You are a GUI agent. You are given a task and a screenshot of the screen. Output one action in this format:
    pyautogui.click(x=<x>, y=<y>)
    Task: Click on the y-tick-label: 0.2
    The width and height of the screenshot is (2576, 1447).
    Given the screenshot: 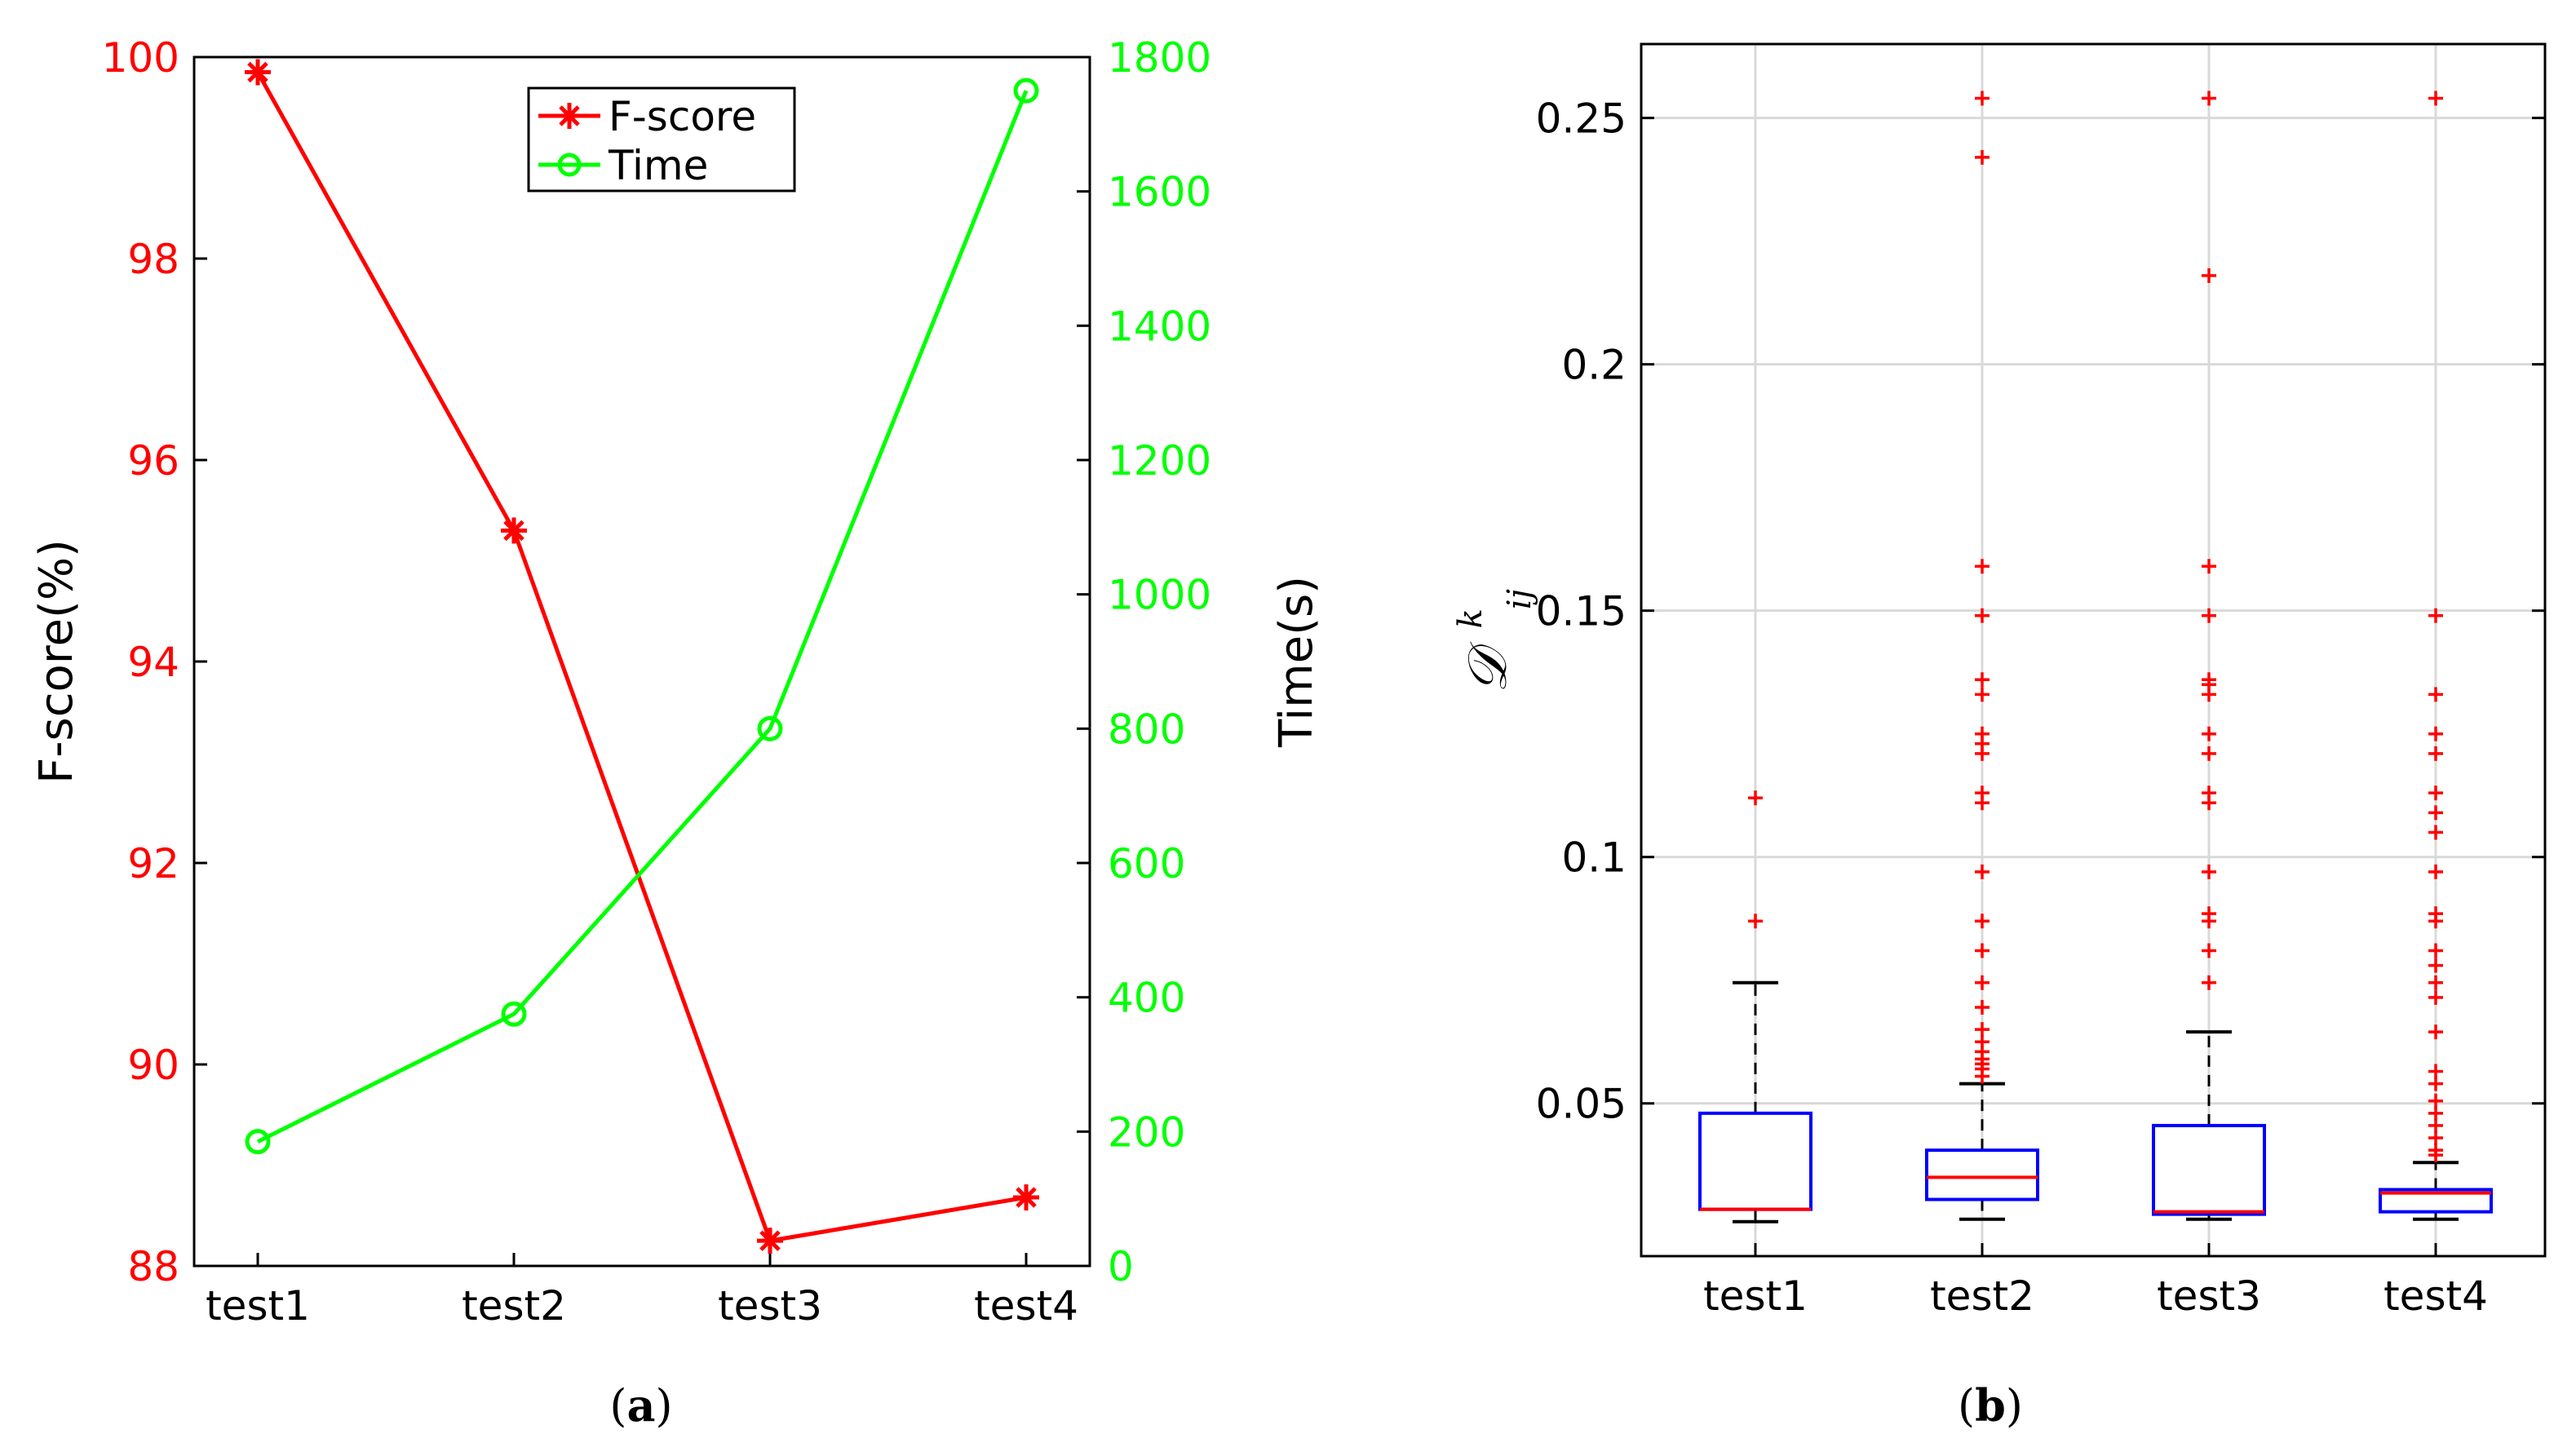 What is the action you would take?
    pyautogui.click(x=1594, y=365)
    